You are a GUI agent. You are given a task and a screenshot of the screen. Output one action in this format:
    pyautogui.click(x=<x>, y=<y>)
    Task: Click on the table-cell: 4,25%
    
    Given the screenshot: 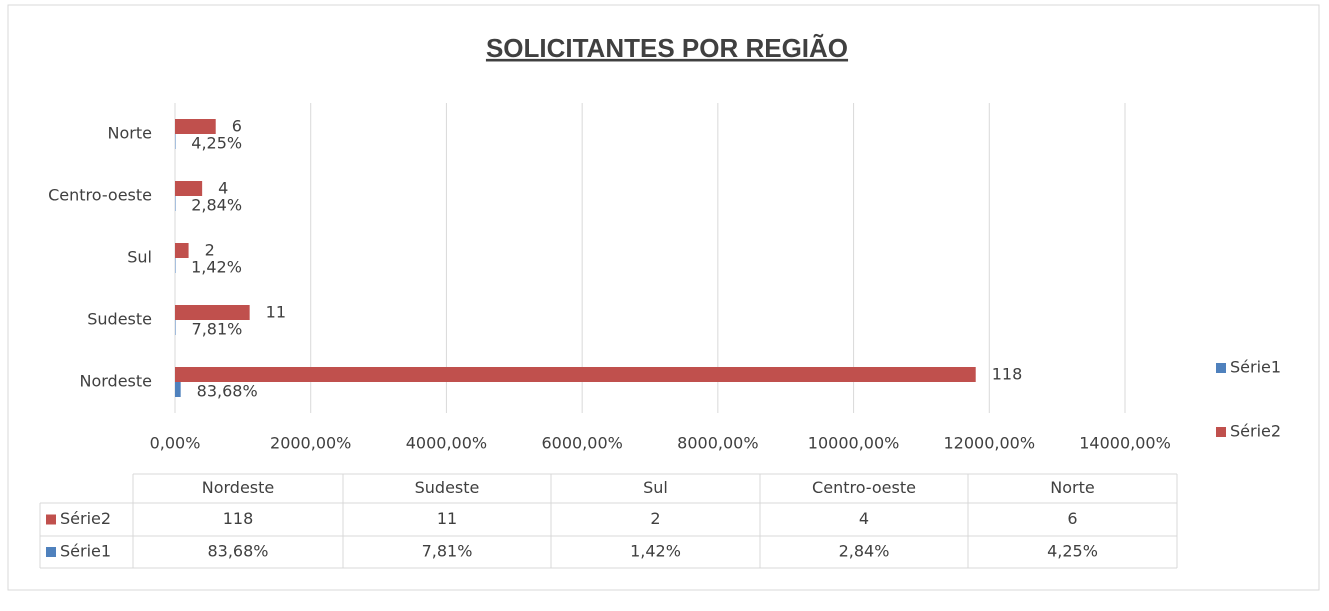 What is the action you would take?
    pyautogui.click(x=1072, y=551)
    